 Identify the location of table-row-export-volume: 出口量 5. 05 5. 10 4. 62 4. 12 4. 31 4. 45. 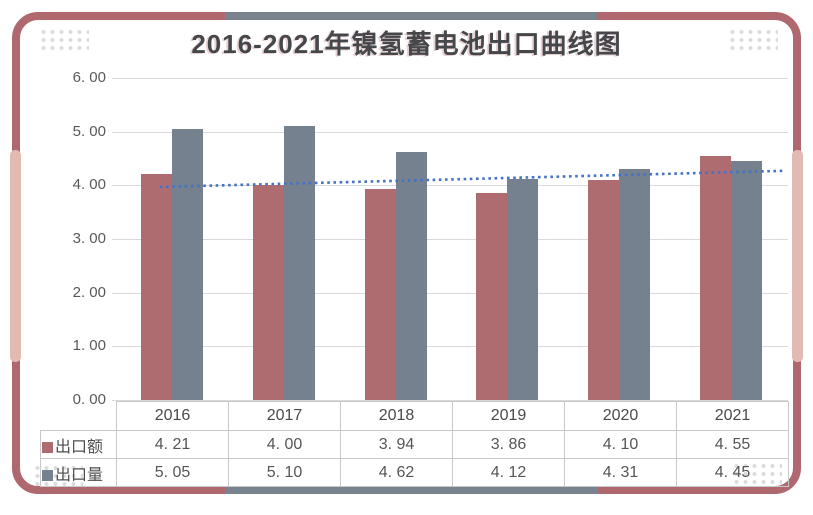
(414, 472).